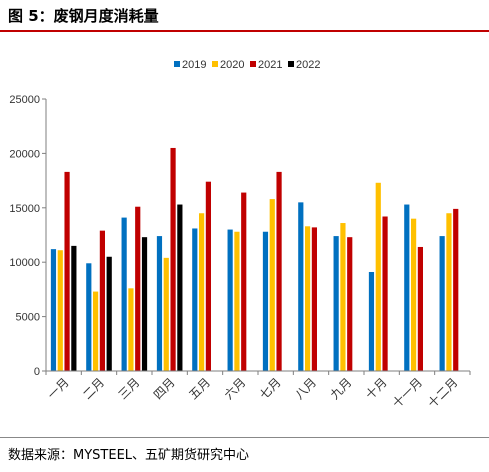 The width and height of the screenshot is (489, 472). Describe the element at coordinates (199, 388) in the screenshot. I see `x-tick-label: 五月` at that location.